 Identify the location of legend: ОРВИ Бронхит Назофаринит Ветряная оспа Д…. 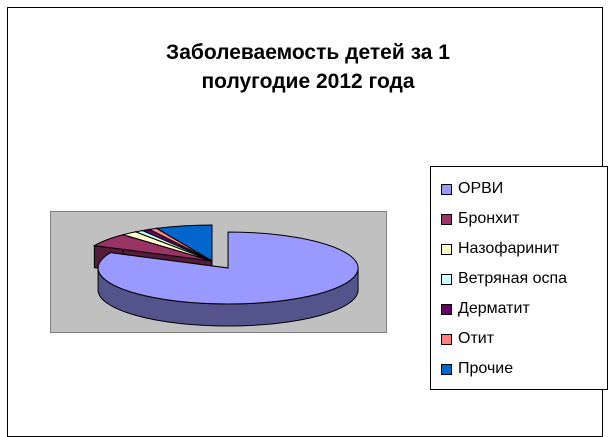
(519, 278).